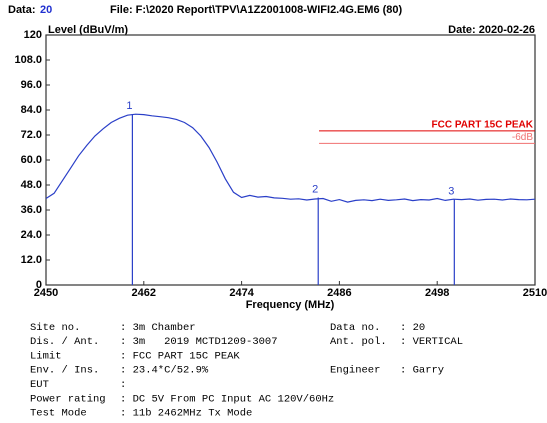  Describe the element at coordinates (31, 160) in the screenshot. I see `y-tick-label: 60.0` at that location.